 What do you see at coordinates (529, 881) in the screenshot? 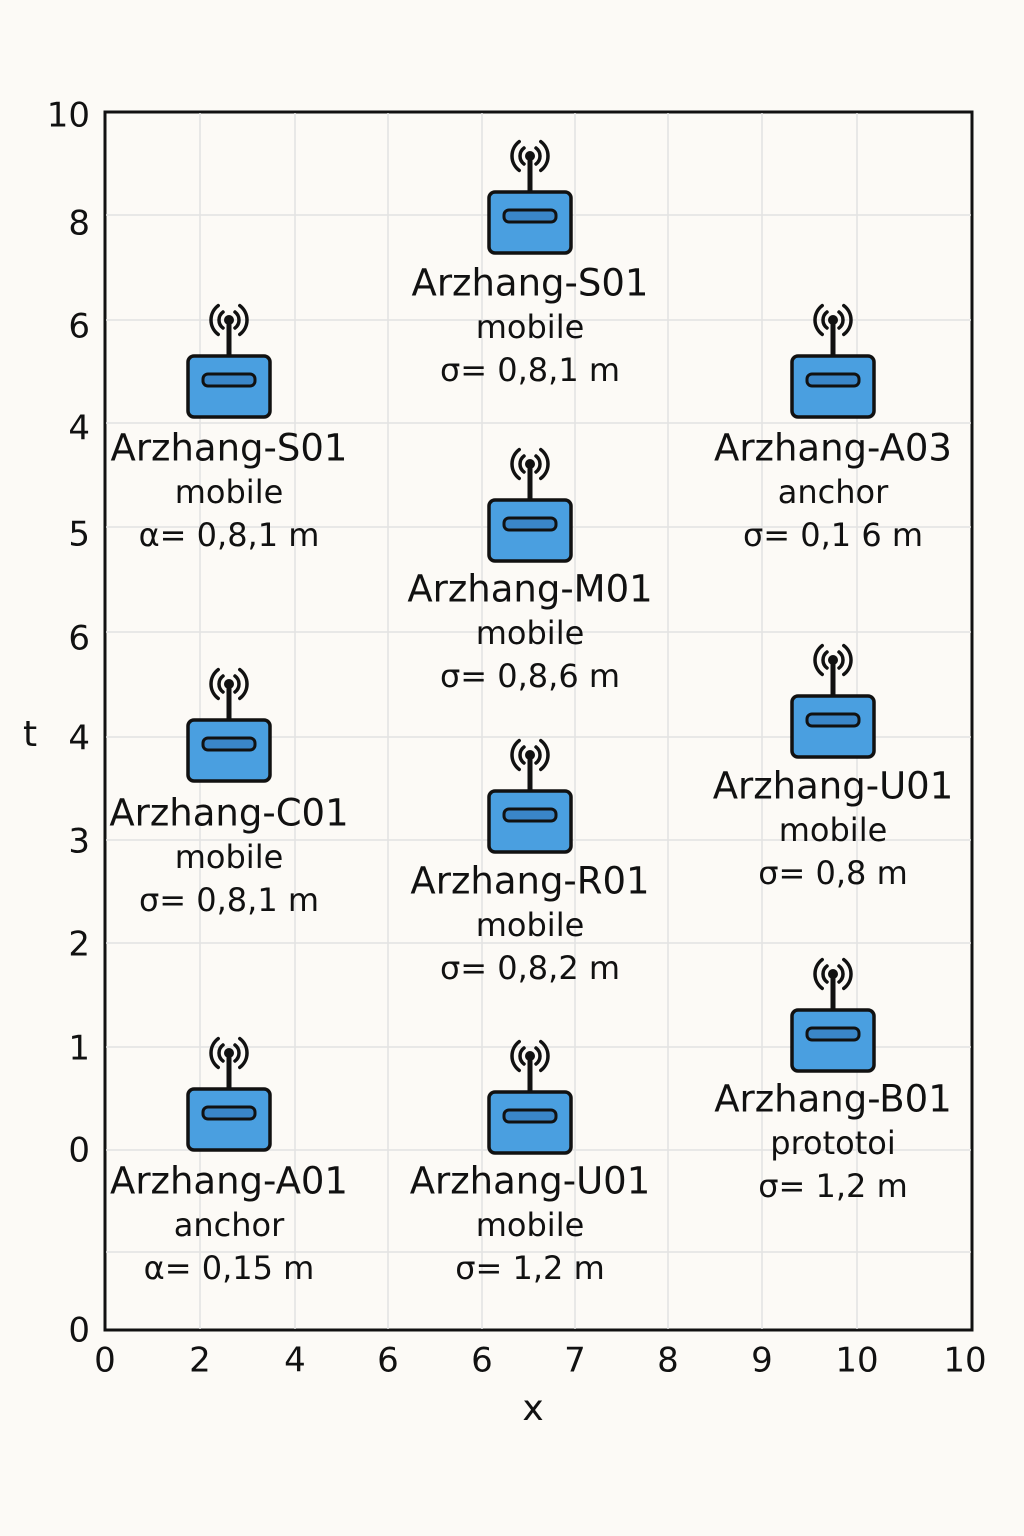
I see `device-label: Arzhang-R01` at bounding box center [529, 881].